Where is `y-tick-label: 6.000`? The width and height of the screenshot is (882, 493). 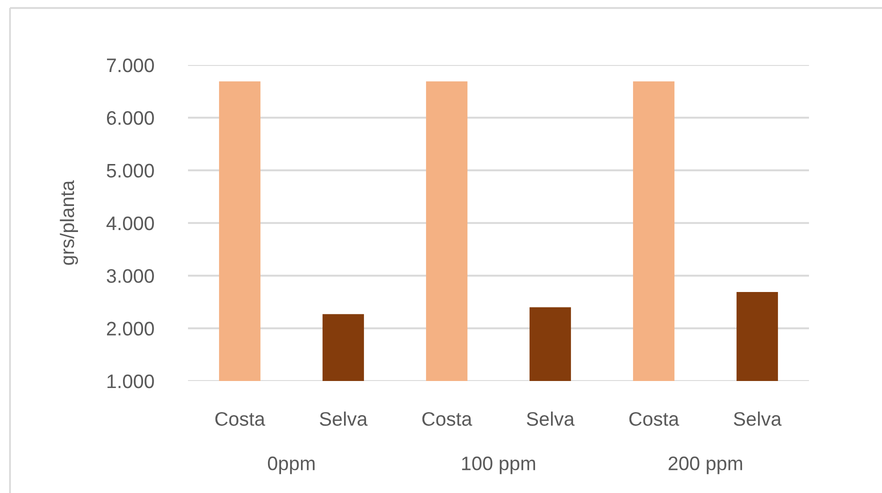 y-tick-label: 6.000 is located at coordinates (130, 118).